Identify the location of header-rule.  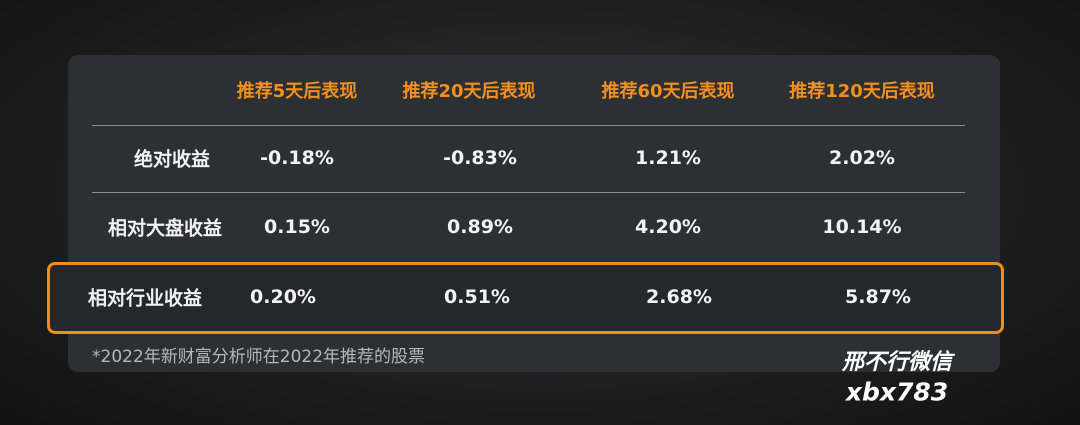
(528, 125).